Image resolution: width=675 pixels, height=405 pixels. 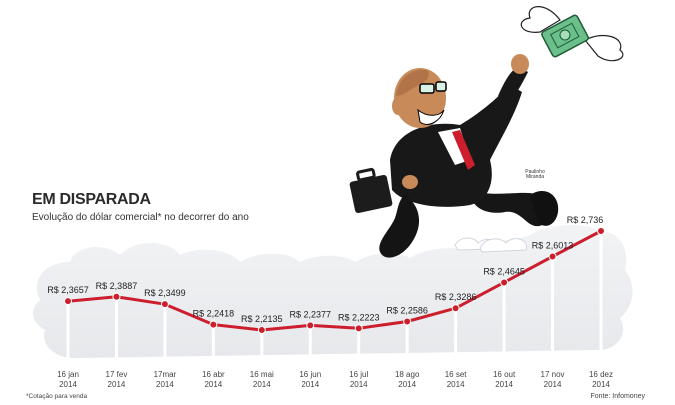 I want to click on x-tick-label: 16 abr 2014, so click(x=213, y=379).